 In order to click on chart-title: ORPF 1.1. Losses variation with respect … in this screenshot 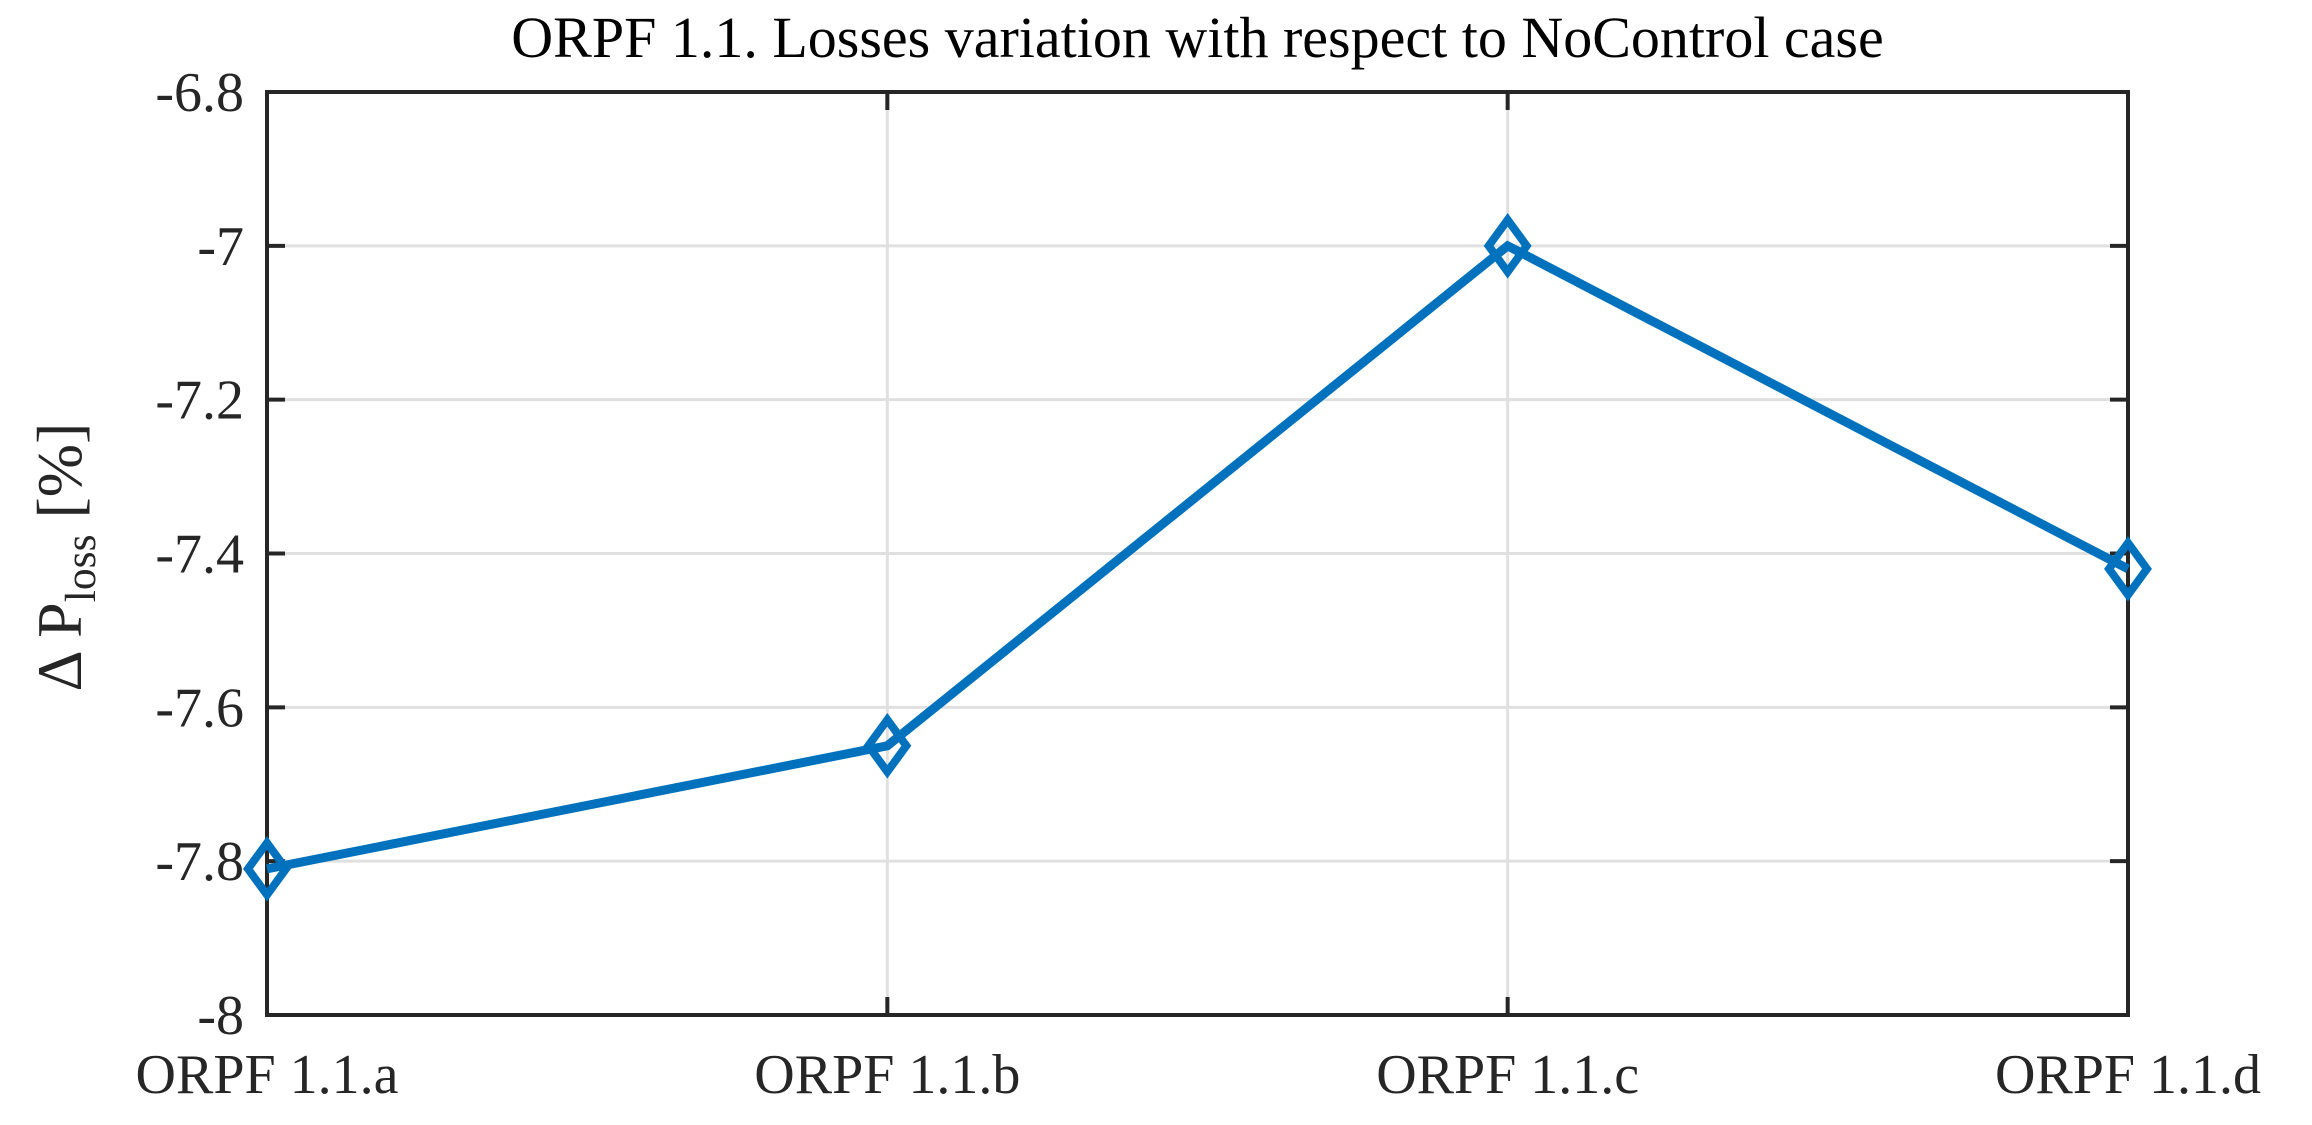, I will do `click(1197, 37)`.